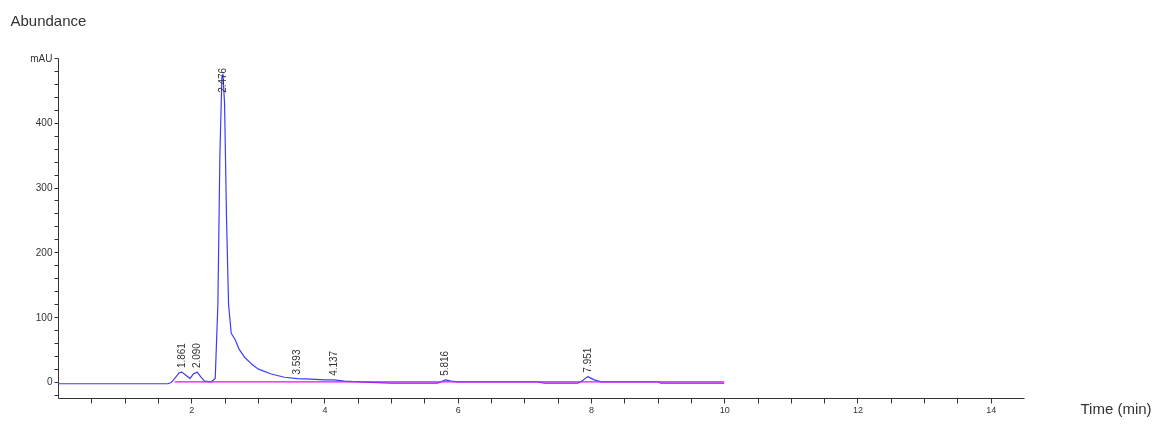 The width and height of the screenshot is (1171, 425). Describe the element at coordinates (297, 362) in the screenshot. I see `annotation: 3.593` at that location.